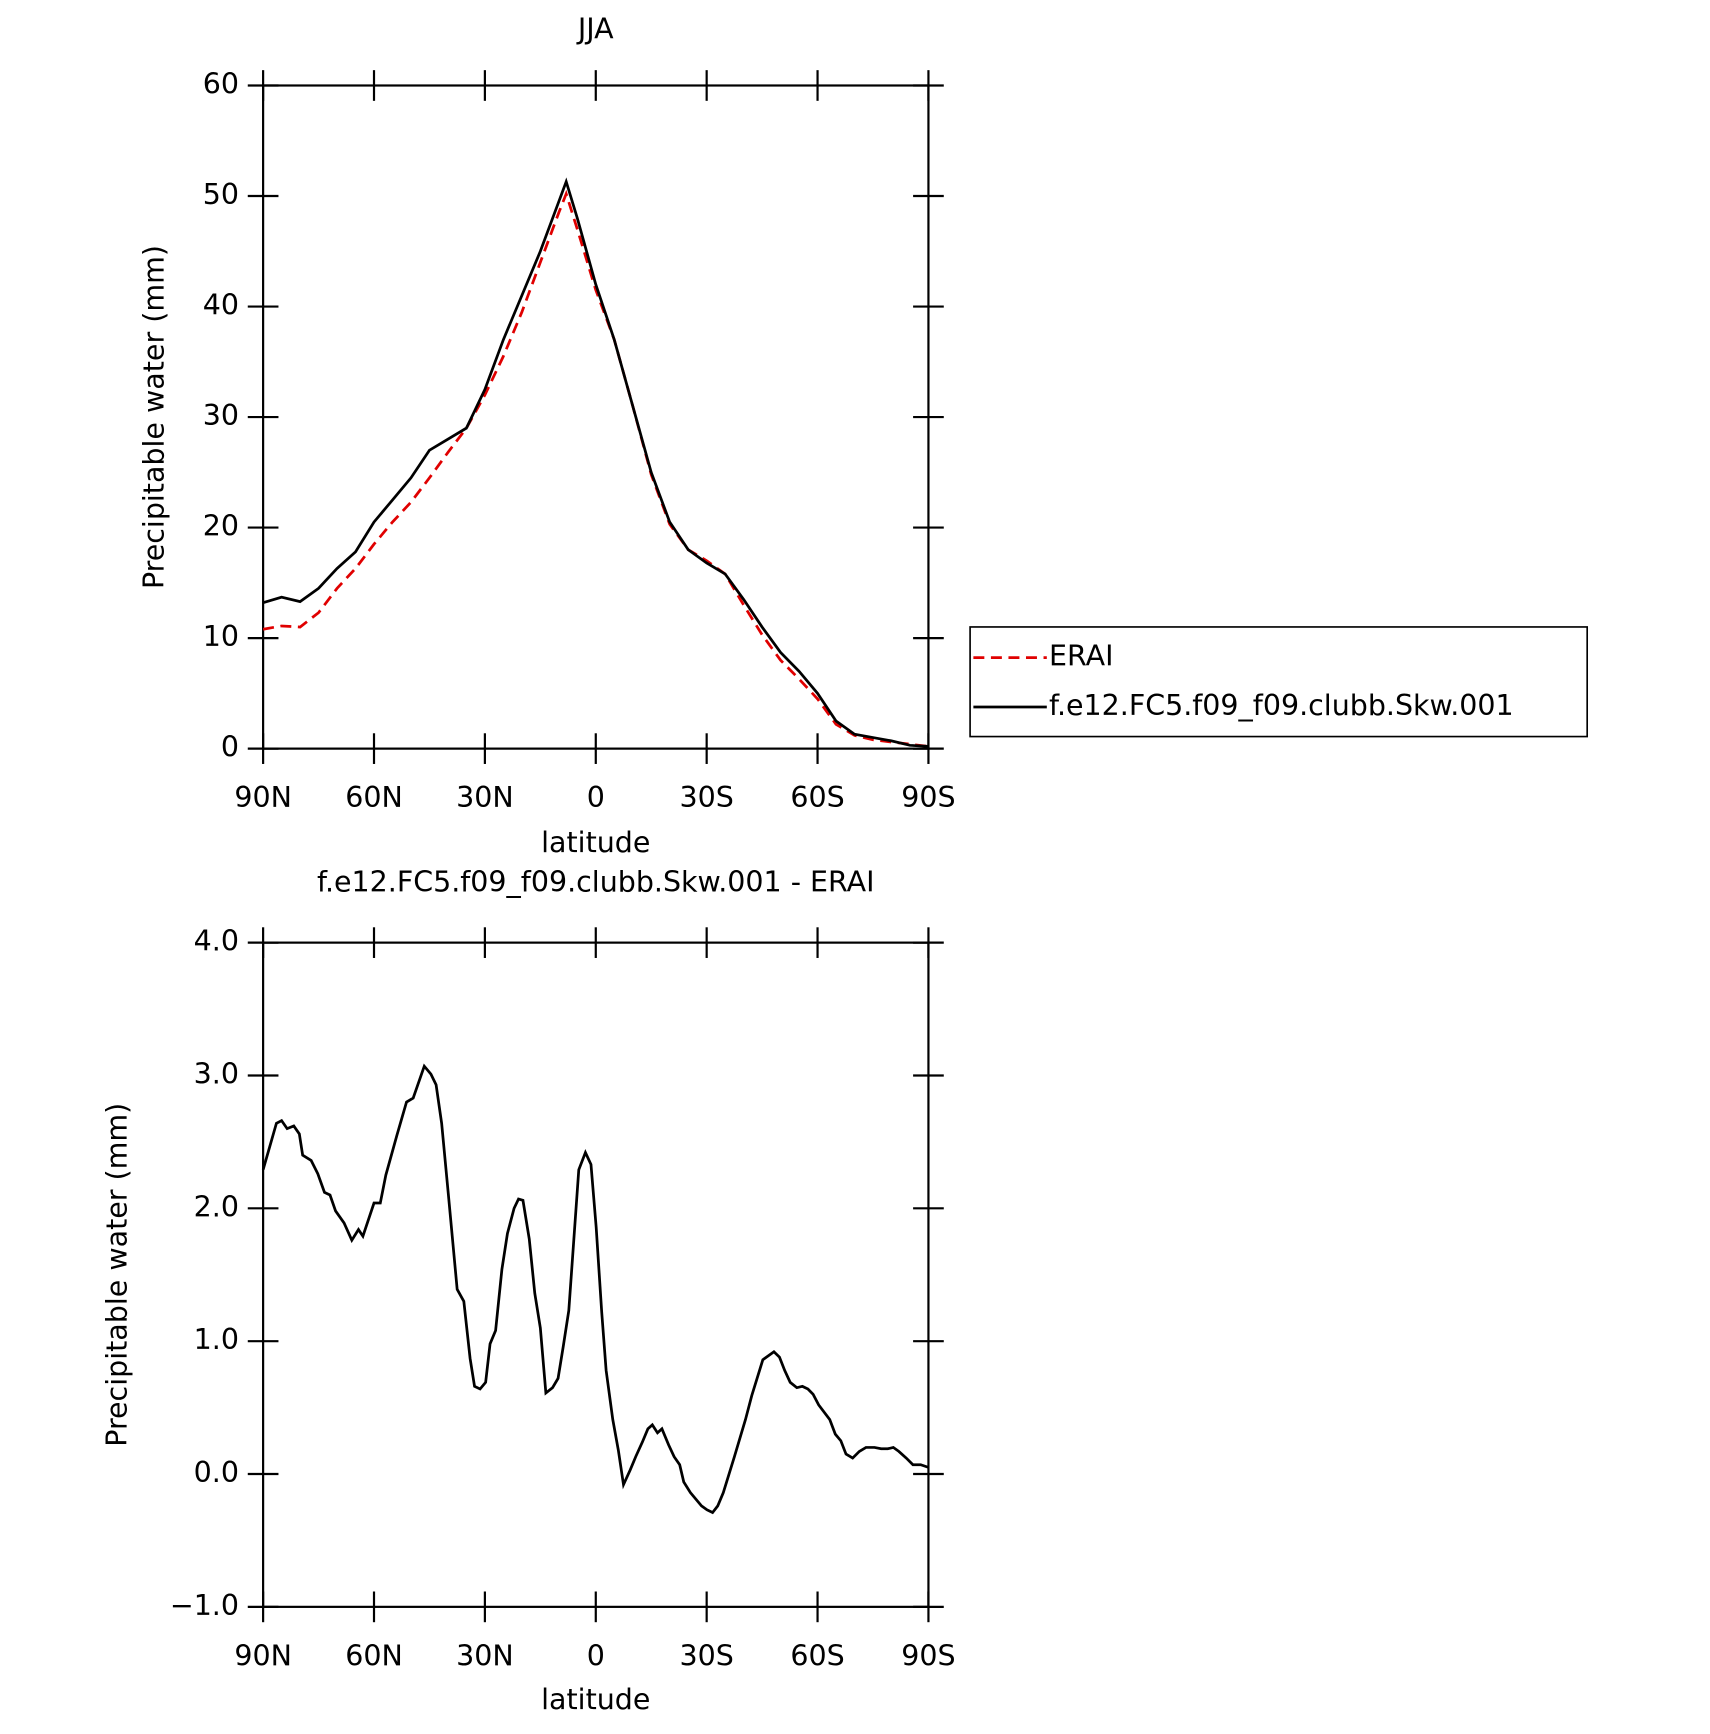 The height and width of the screenshot is (1734, 1710). I want to click on chart-title: JJA, so click(595, 29).